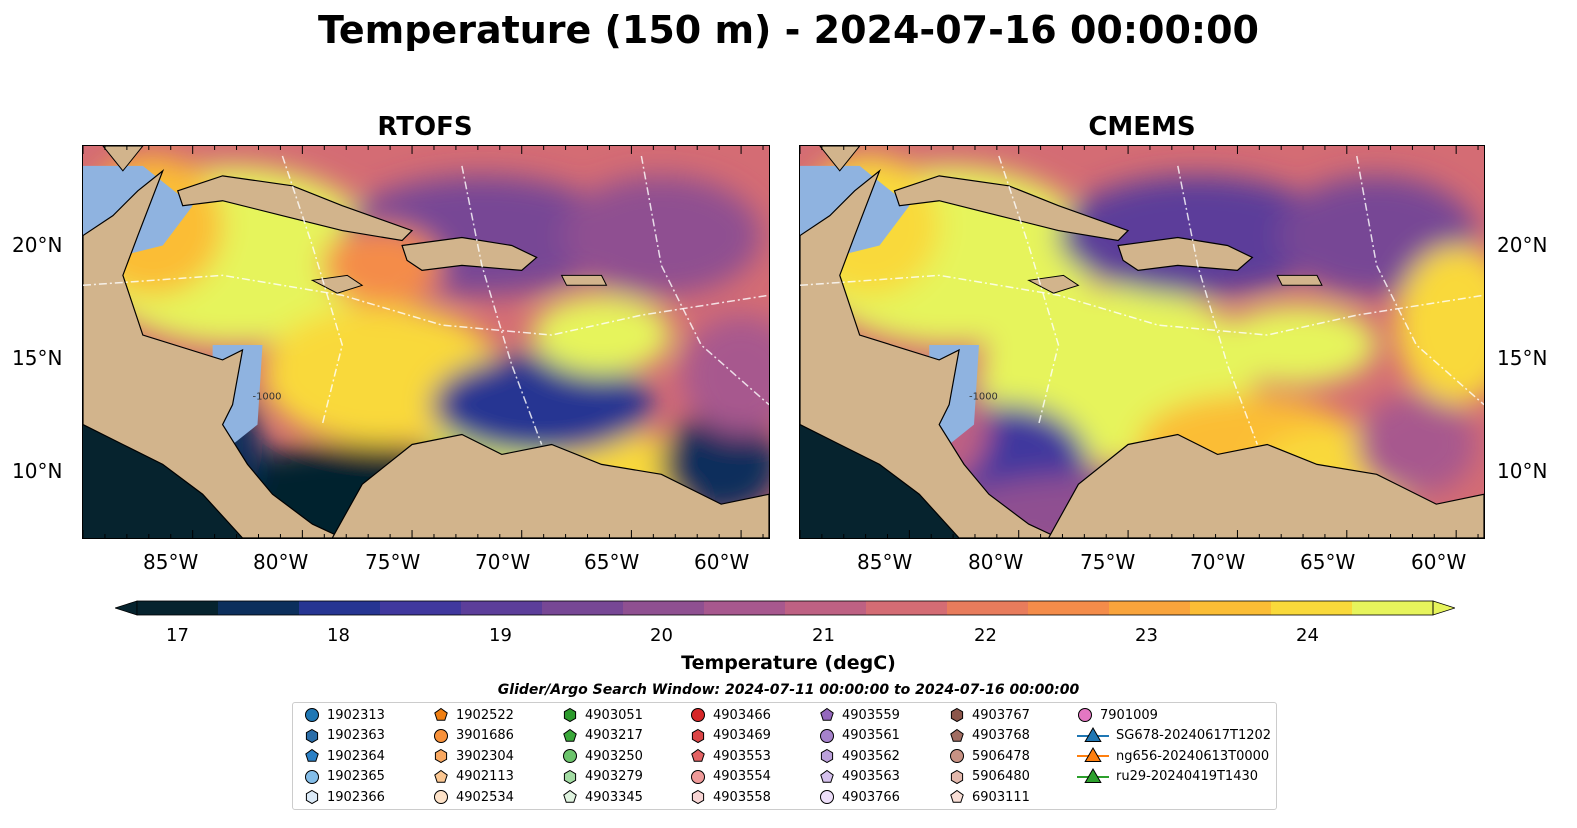  Describe the element at coordinates (356, 797) in the screenshot. I see `legend-label: 1902366` at that location.